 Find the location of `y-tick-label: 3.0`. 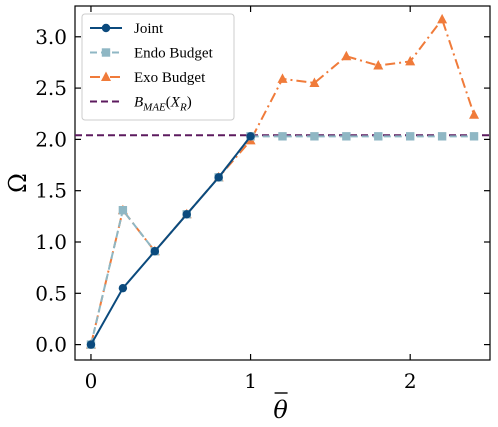

y-tick-label: 3.0 is located at coordinates (51, 37).